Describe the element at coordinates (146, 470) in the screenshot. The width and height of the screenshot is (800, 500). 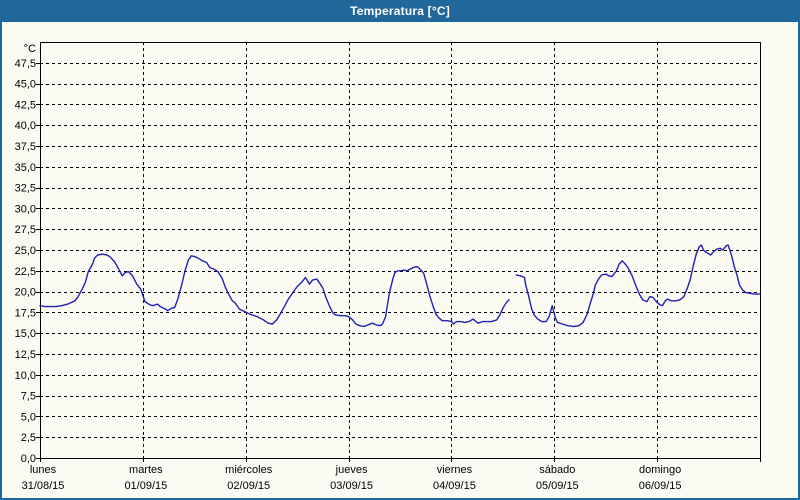
I see `x-axis-day-label: martes` at that location.